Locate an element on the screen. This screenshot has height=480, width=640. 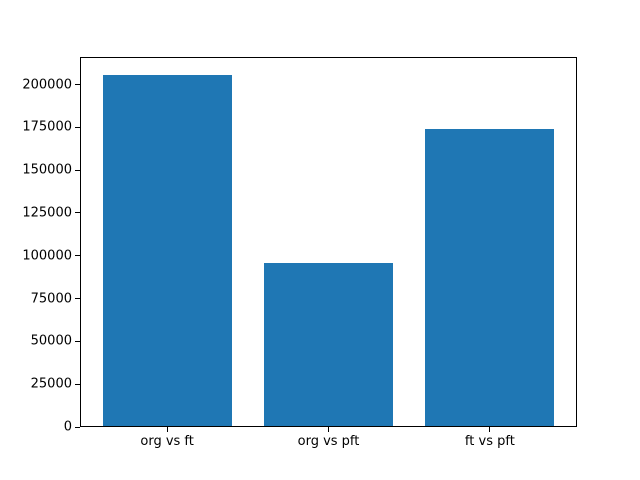
y-tick-label: 150000 is located at coordinates (47, 170).